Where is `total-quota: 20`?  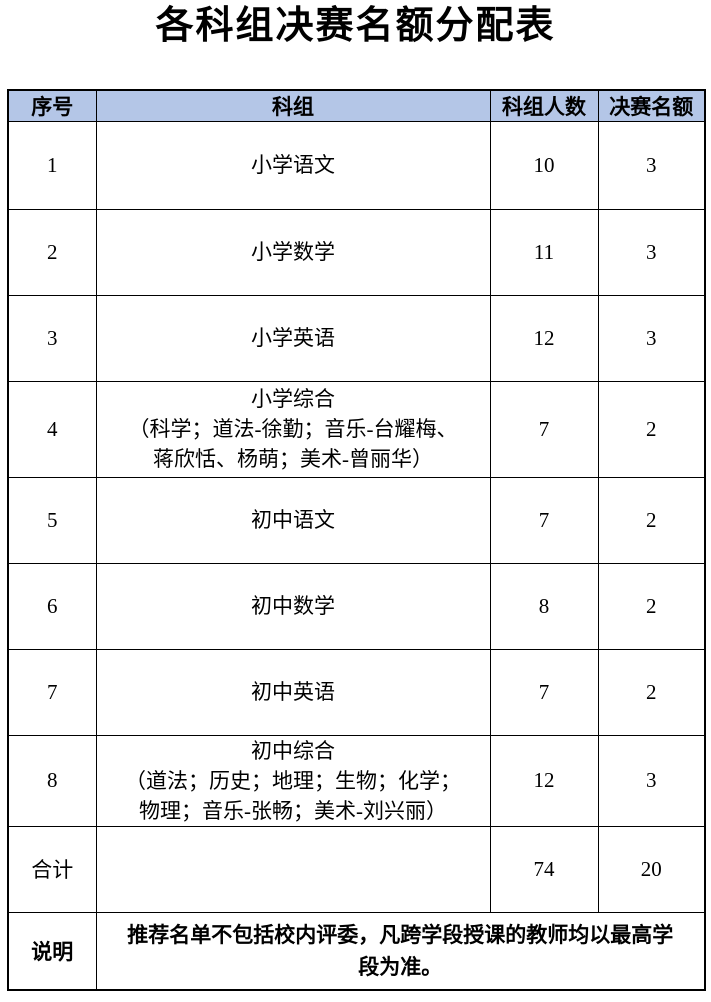 total-quota: 20 is located at coordinates (651, 869).